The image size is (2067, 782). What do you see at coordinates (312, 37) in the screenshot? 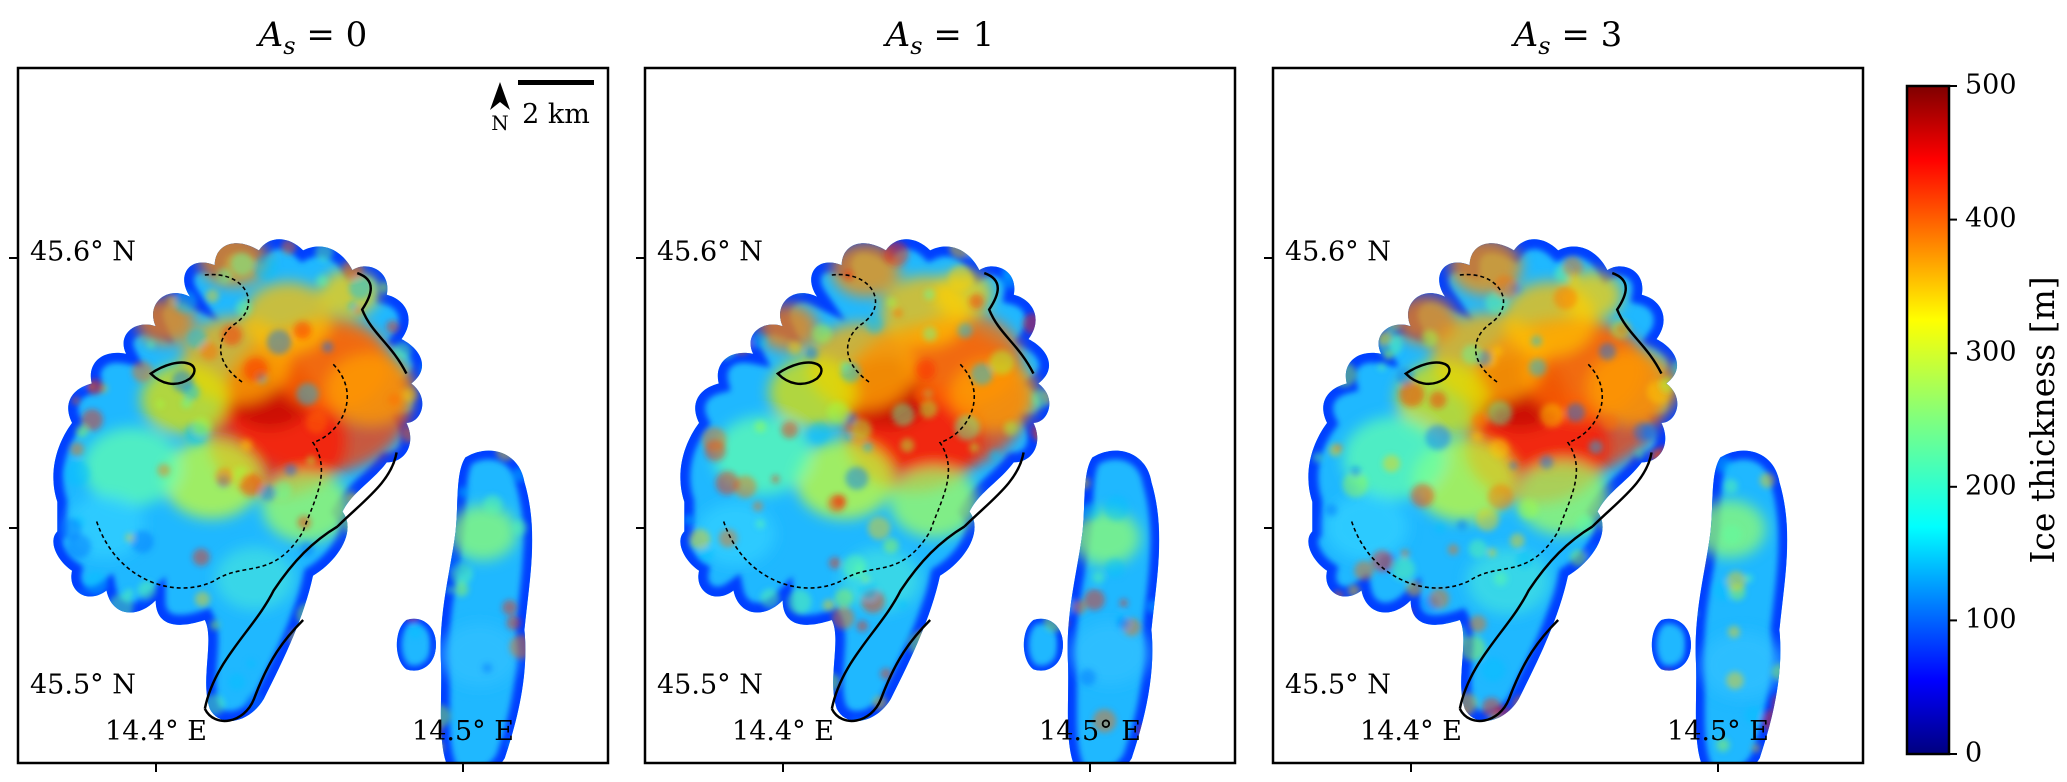
I see `panel-title: As = 0` at bounding box center [312, 37].